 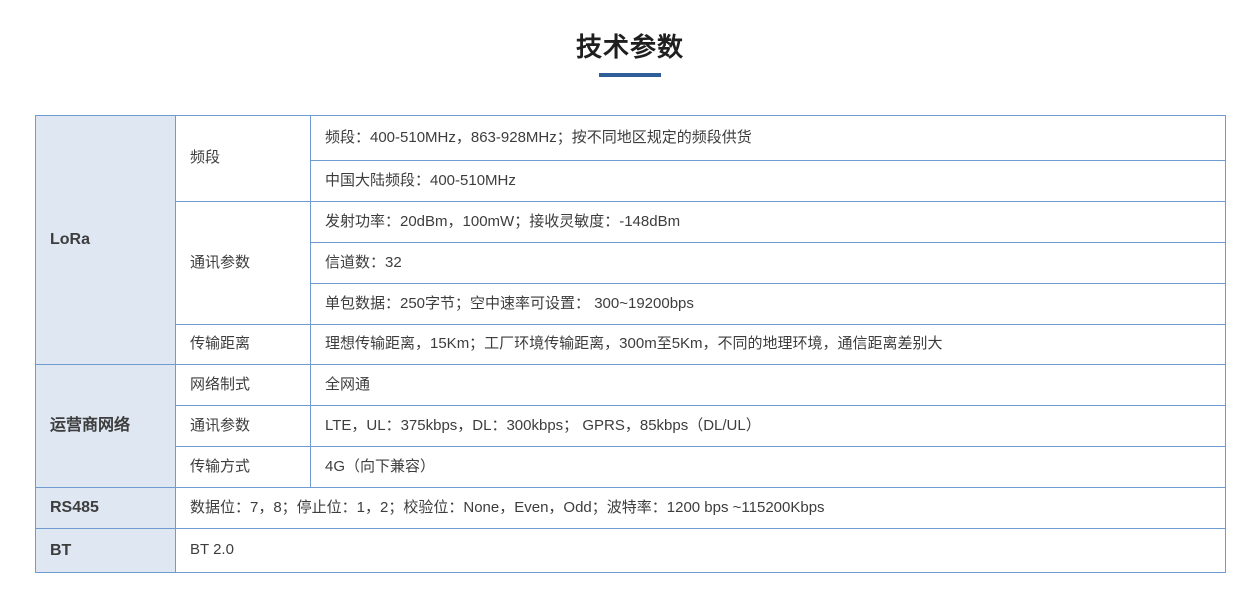 What do you see at coordinates (700, 550) in the screenshot?
I see `param-value-cell: BT 2.0` at bounding box center [700, 550].